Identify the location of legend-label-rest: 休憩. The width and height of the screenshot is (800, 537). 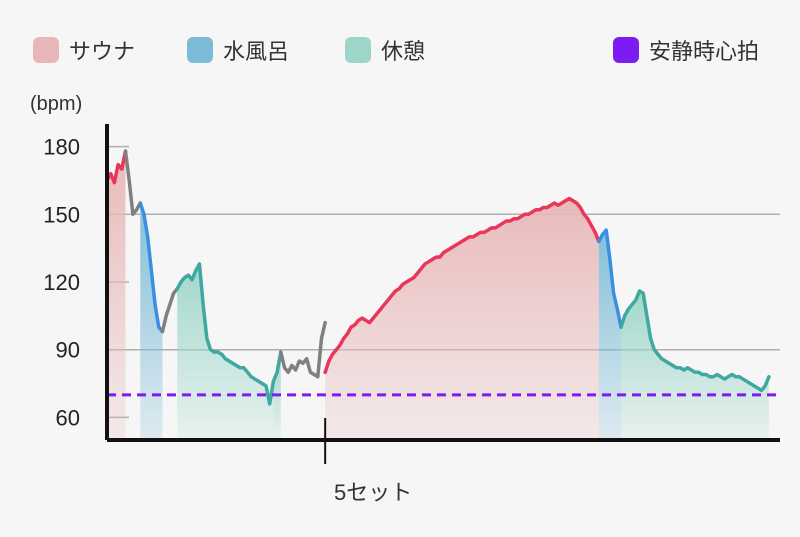
(403, 52).